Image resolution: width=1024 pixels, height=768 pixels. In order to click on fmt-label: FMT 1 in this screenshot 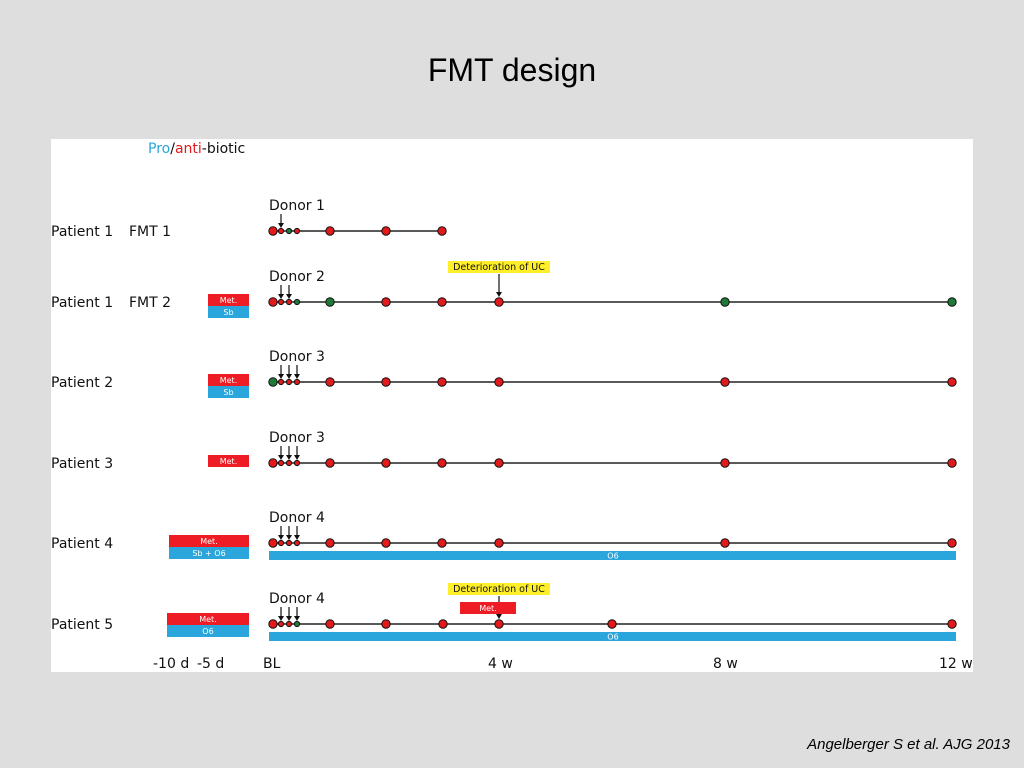, I will do `click(150, 232)`.